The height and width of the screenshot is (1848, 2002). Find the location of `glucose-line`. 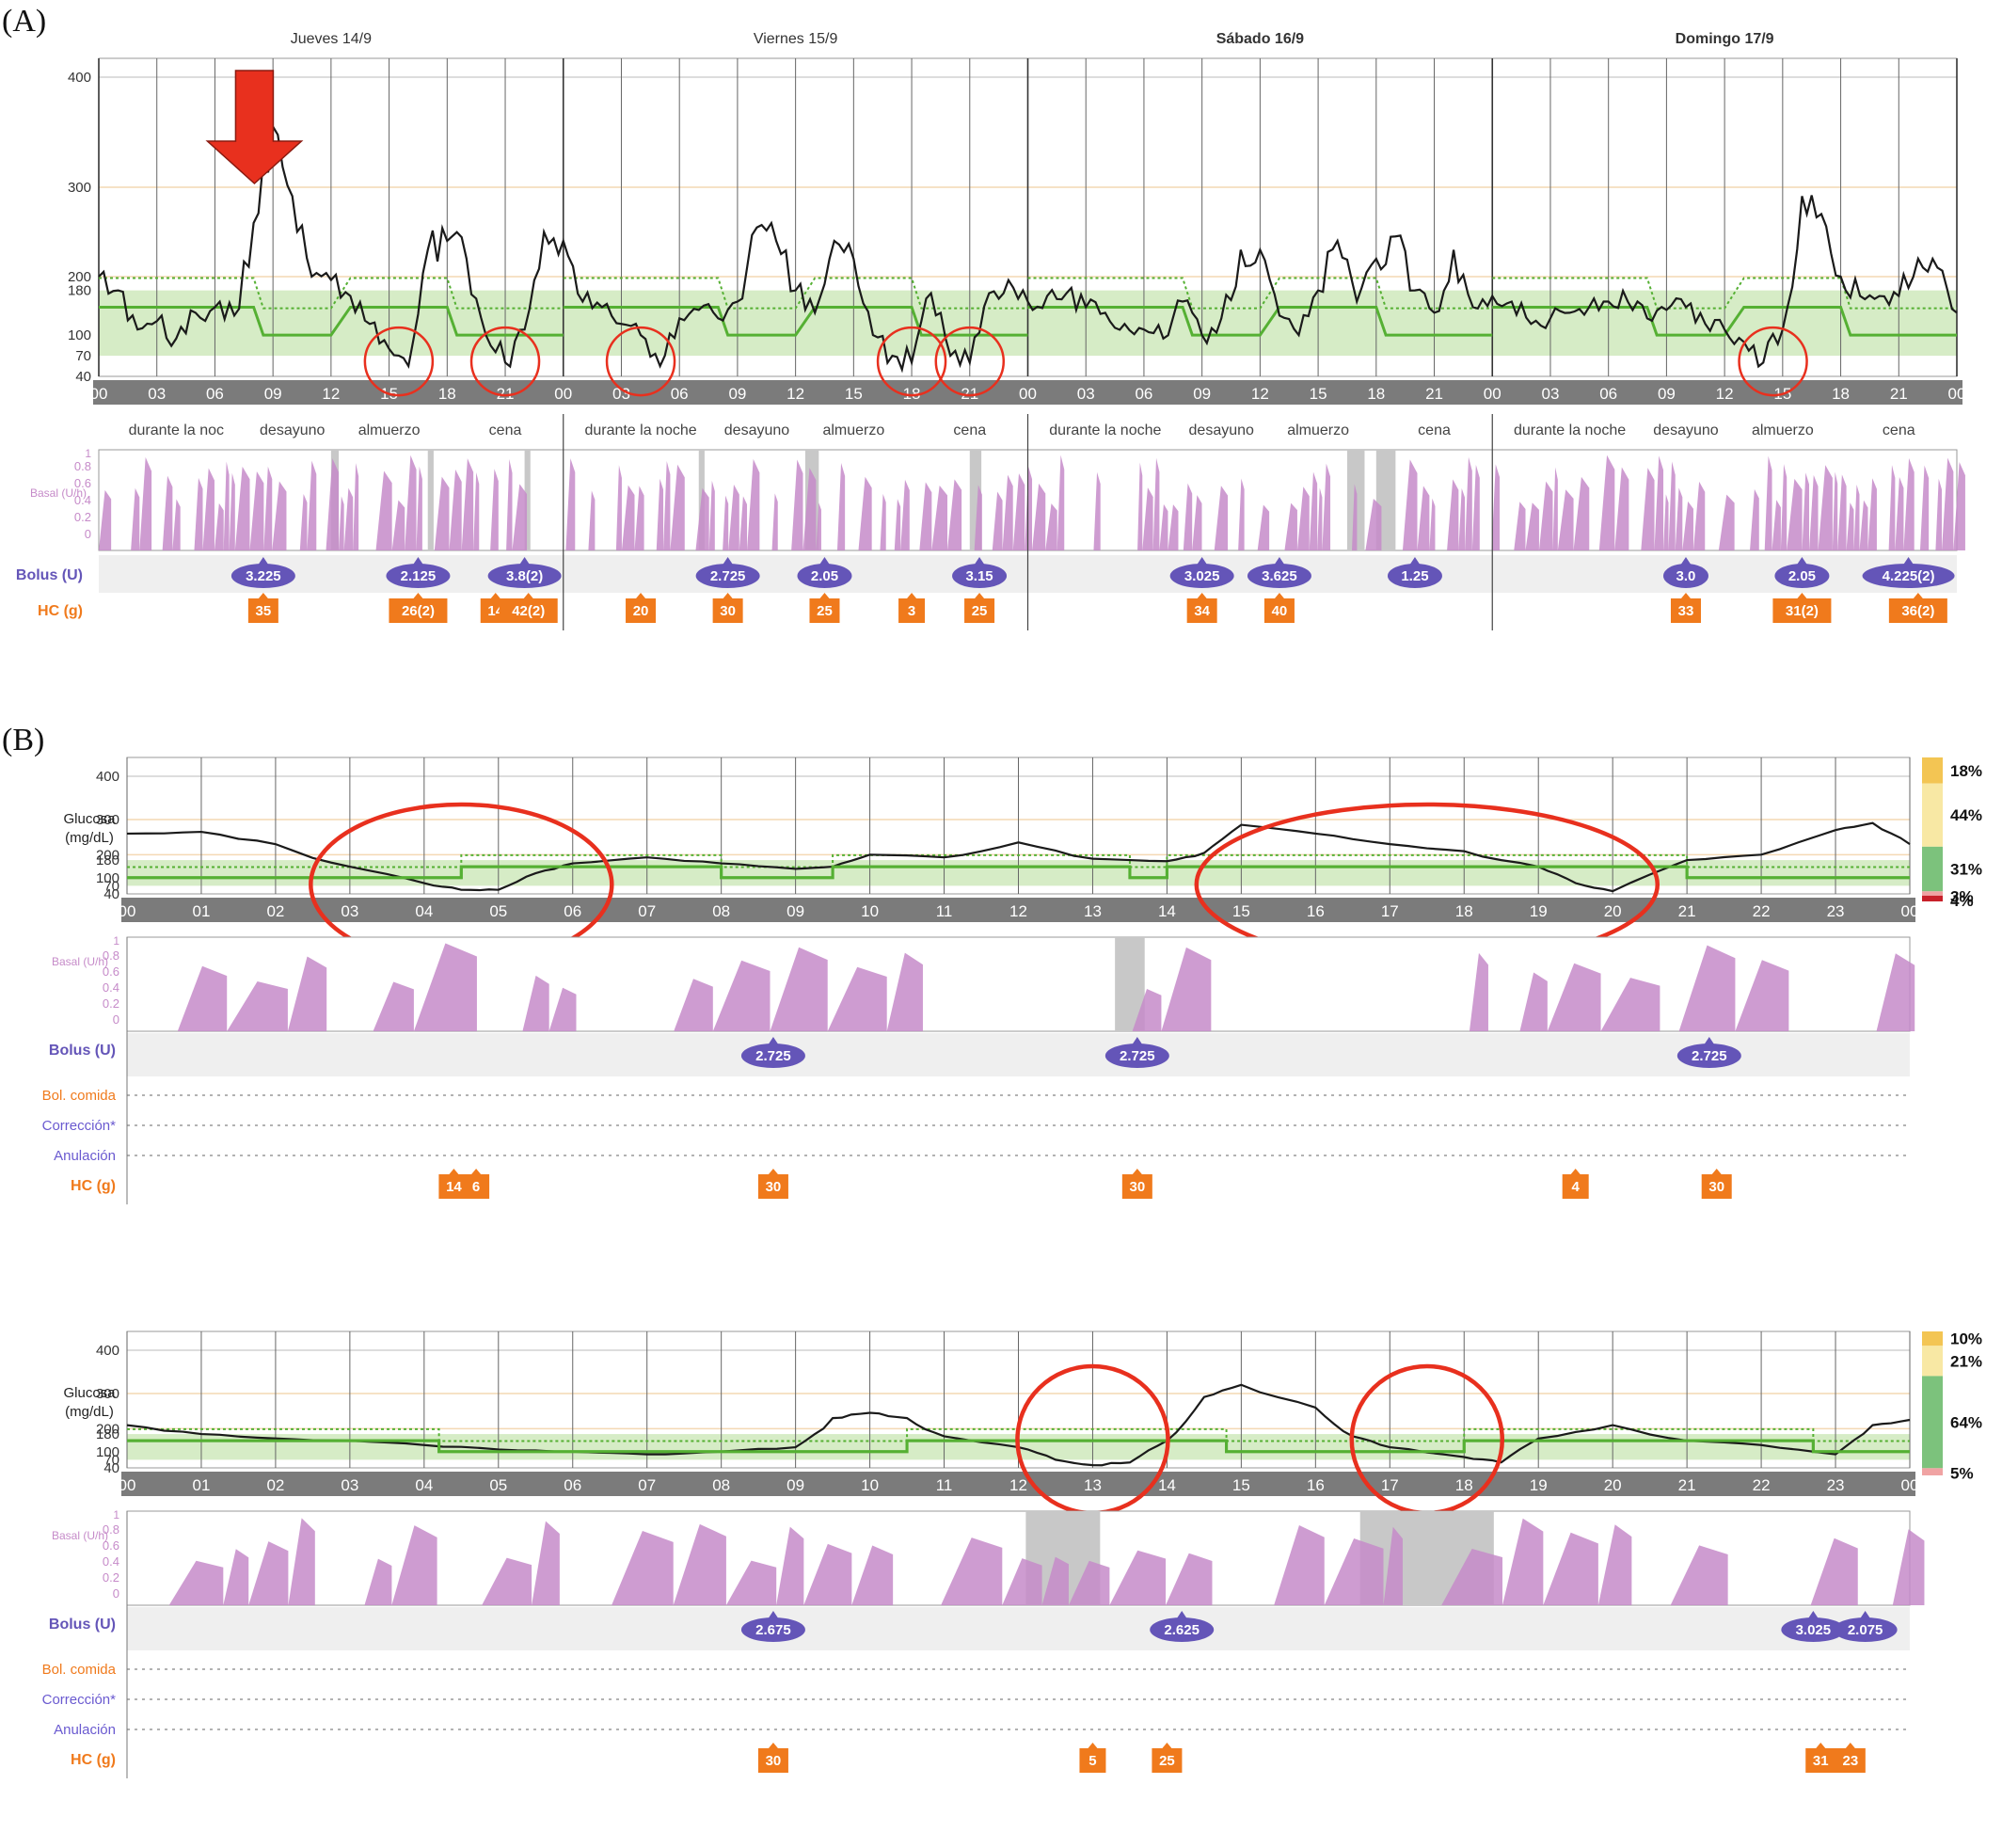

glucose-line is located at coordinates (1028, 248).